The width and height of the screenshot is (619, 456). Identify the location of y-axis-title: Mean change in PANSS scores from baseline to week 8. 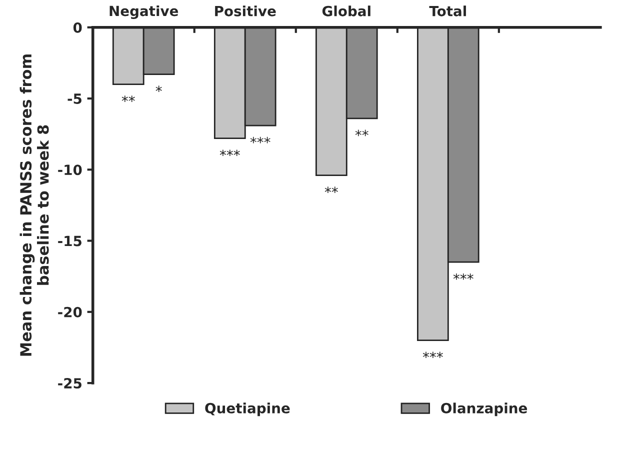
(34, 205).